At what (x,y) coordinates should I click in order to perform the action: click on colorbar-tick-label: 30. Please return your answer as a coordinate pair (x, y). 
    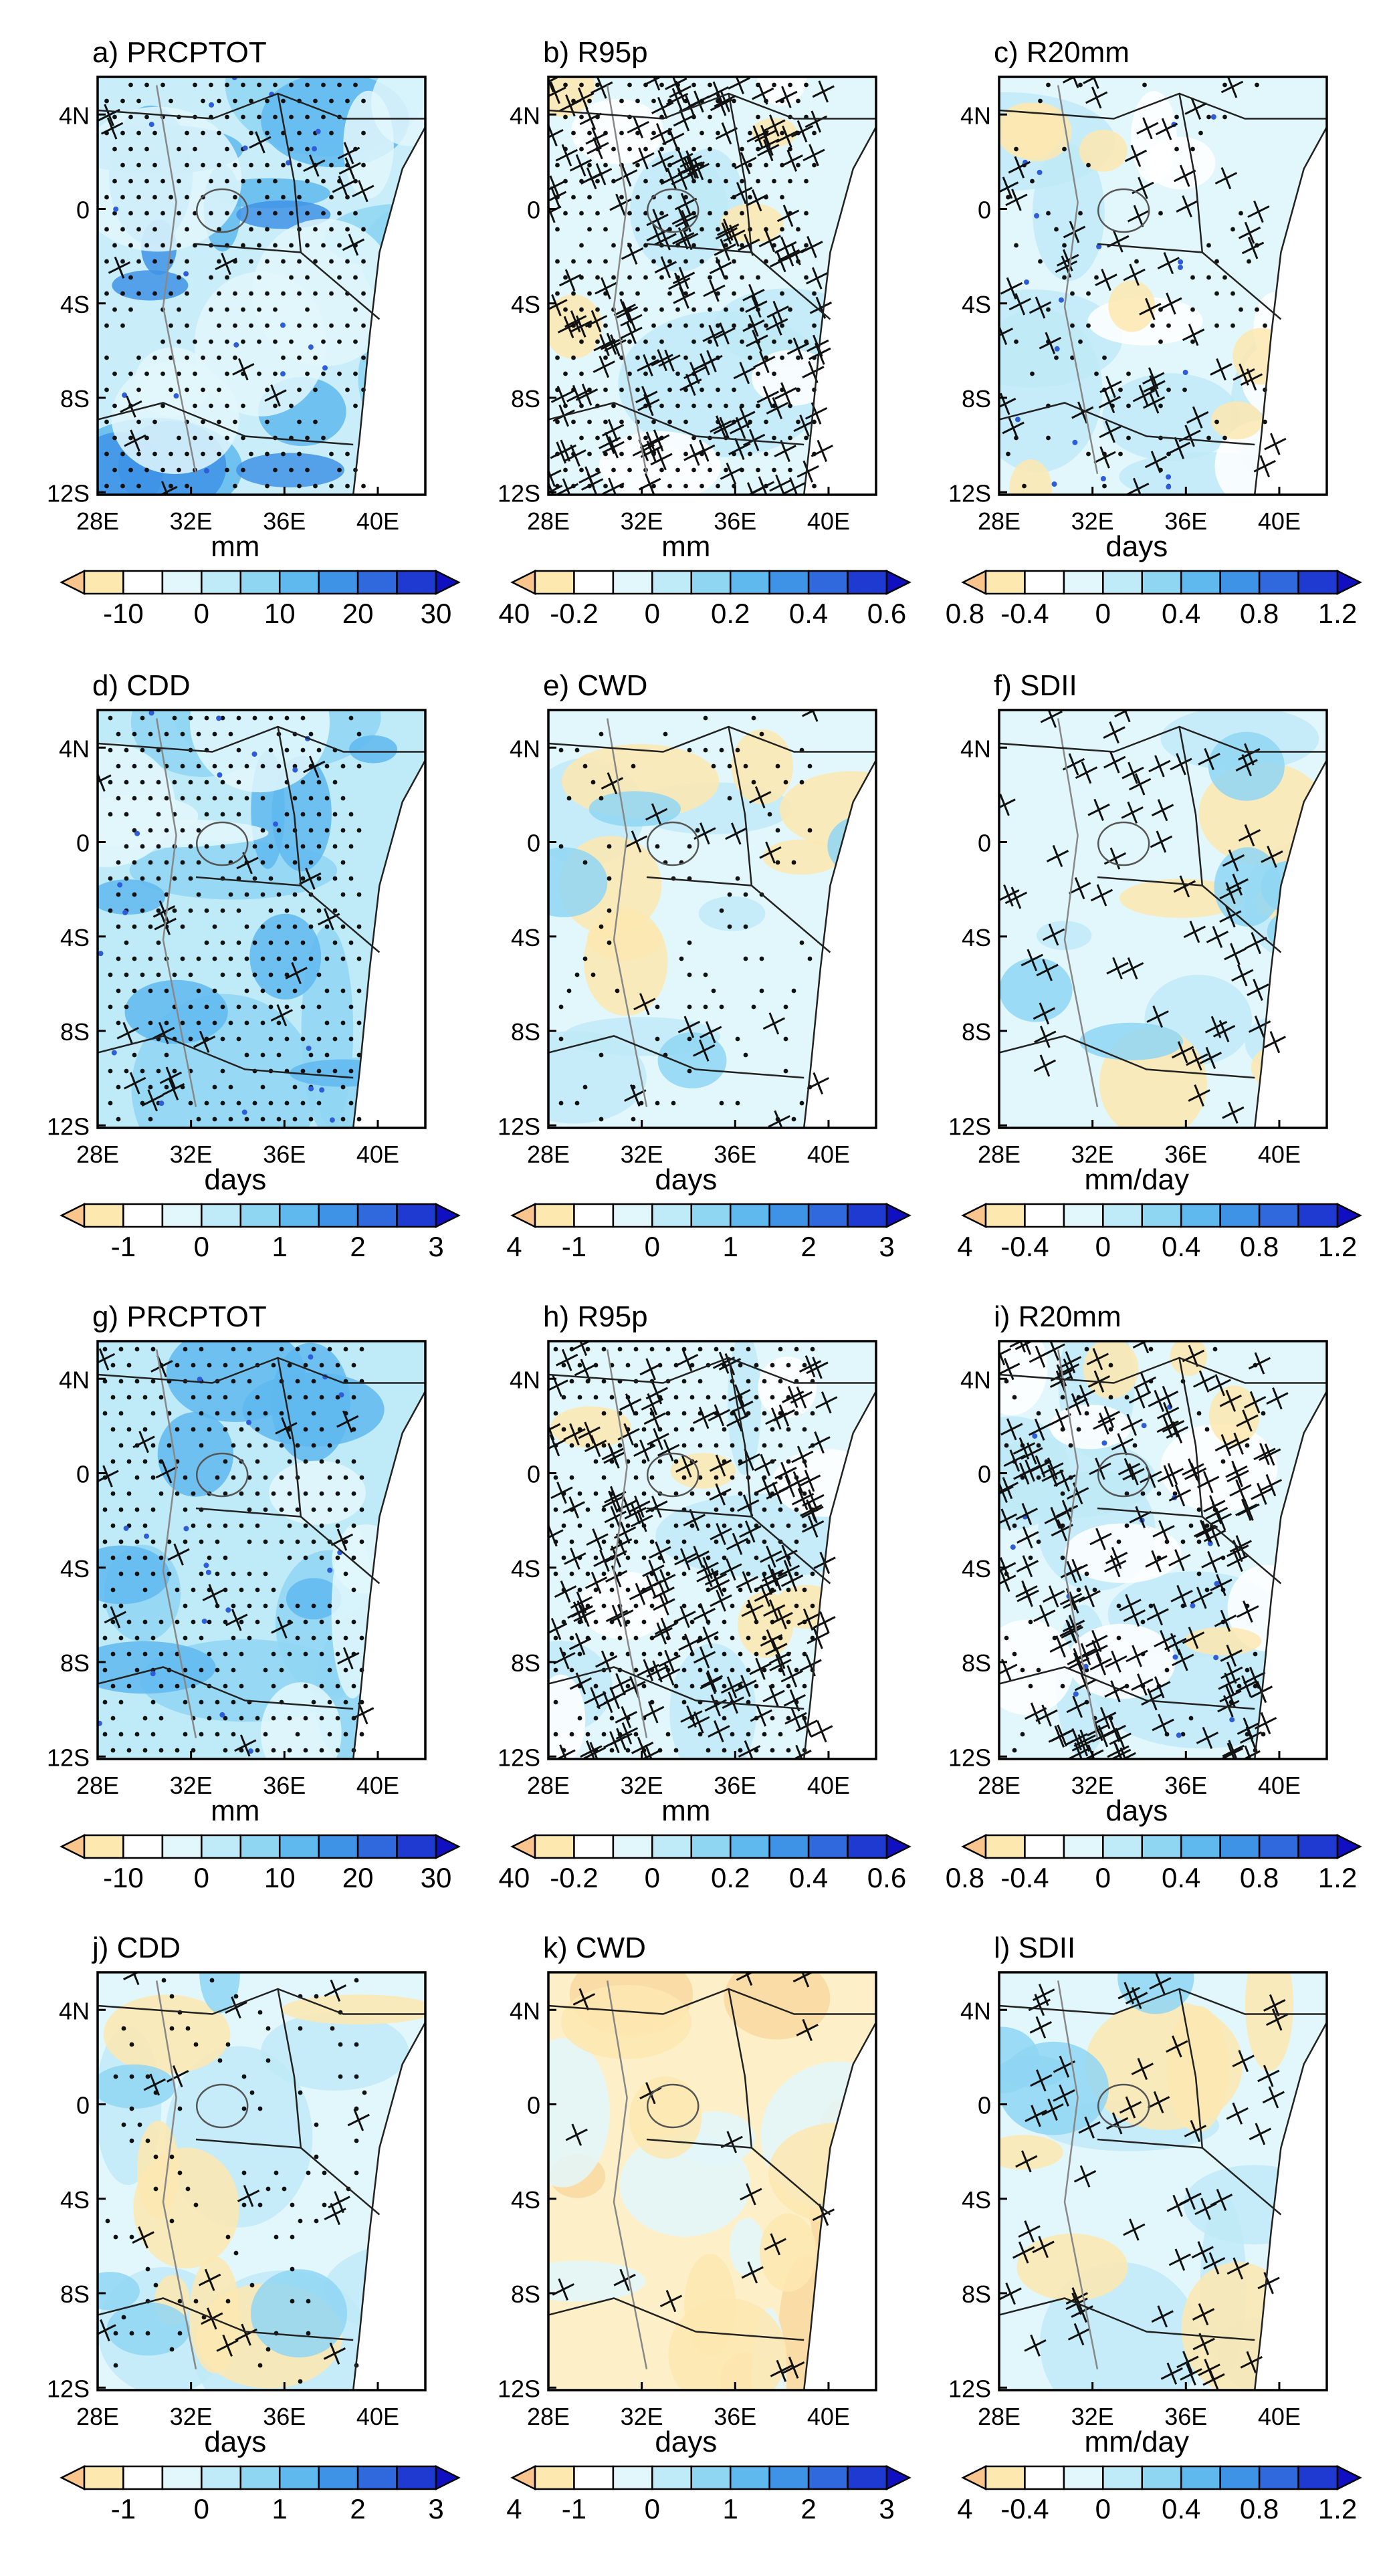
    Looking at the image, I should click on (436, 1877).